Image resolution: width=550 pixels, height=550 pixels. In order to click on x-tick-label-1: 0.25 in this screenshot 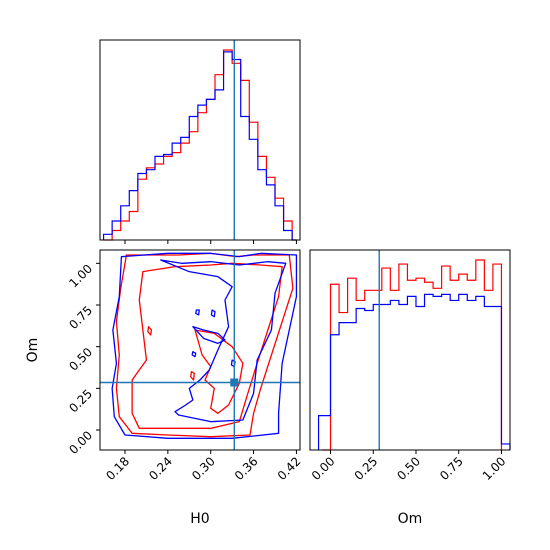, I will do `click(366, 468)`.